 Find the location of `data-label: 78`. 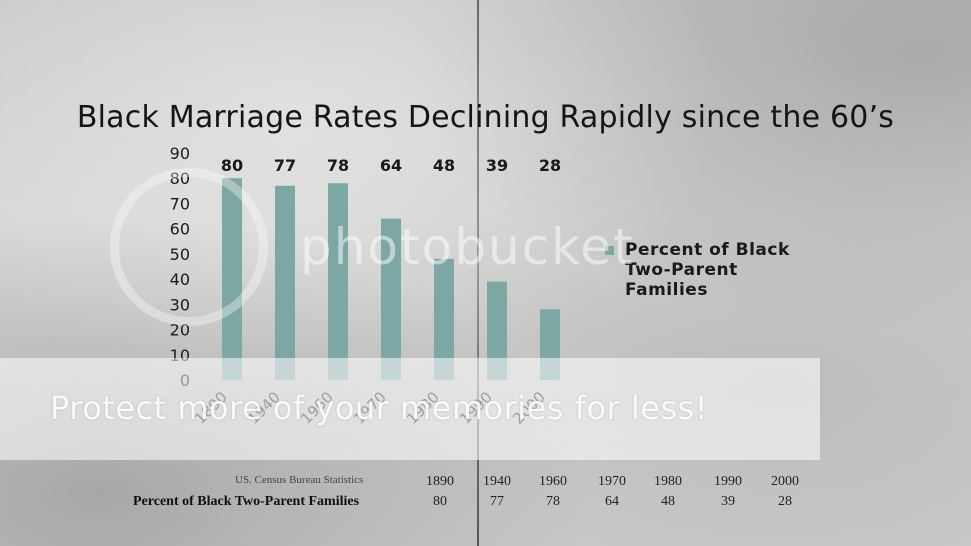

data-label: 78 is located at coordinates (338, 165).